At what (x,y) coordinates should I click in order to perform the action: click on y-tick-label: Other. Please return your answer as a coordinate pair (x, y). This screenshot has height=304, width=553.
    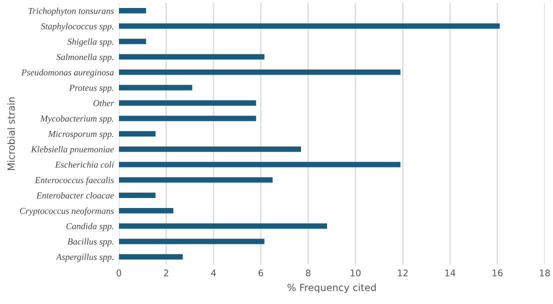
    Looking at the image, I should click on (103, 103).